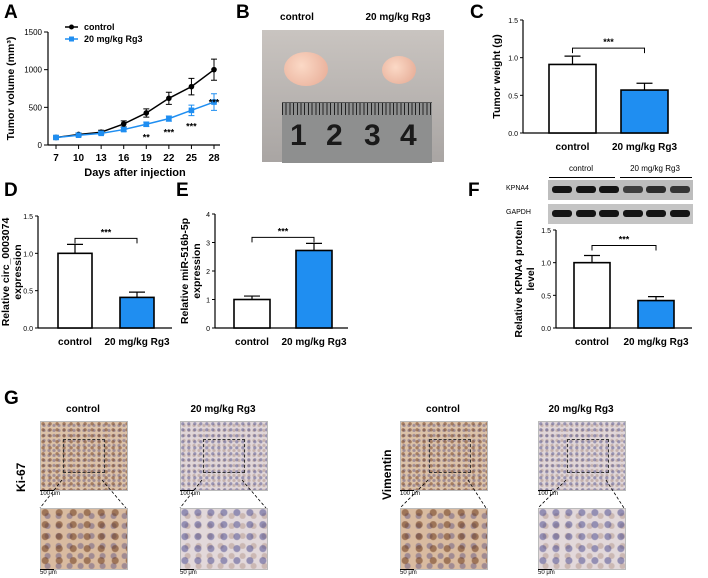 This screenshot has width=708, height=578. I want to click on series-line-treatment, so click(135, 120).